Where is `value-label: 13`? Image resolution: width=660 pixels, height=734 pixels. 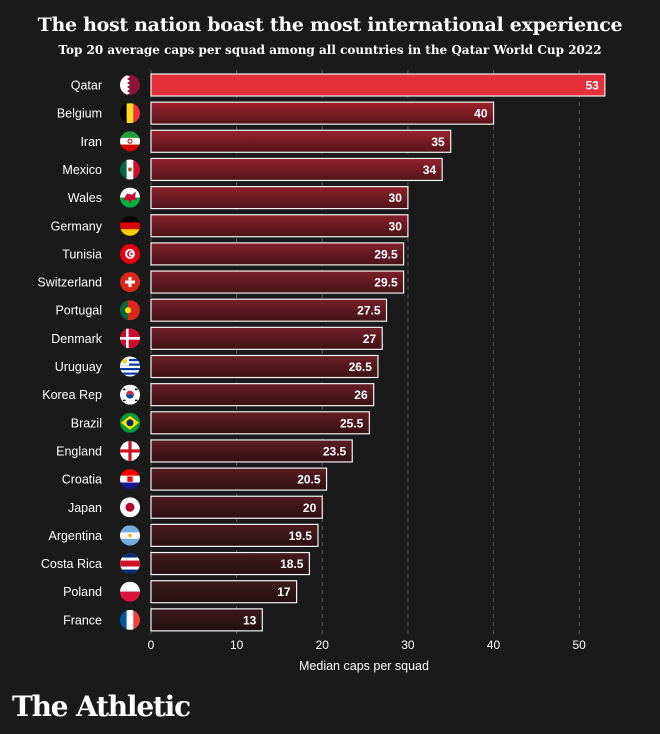 value-label: 13 is located at coordinates (250, 620).